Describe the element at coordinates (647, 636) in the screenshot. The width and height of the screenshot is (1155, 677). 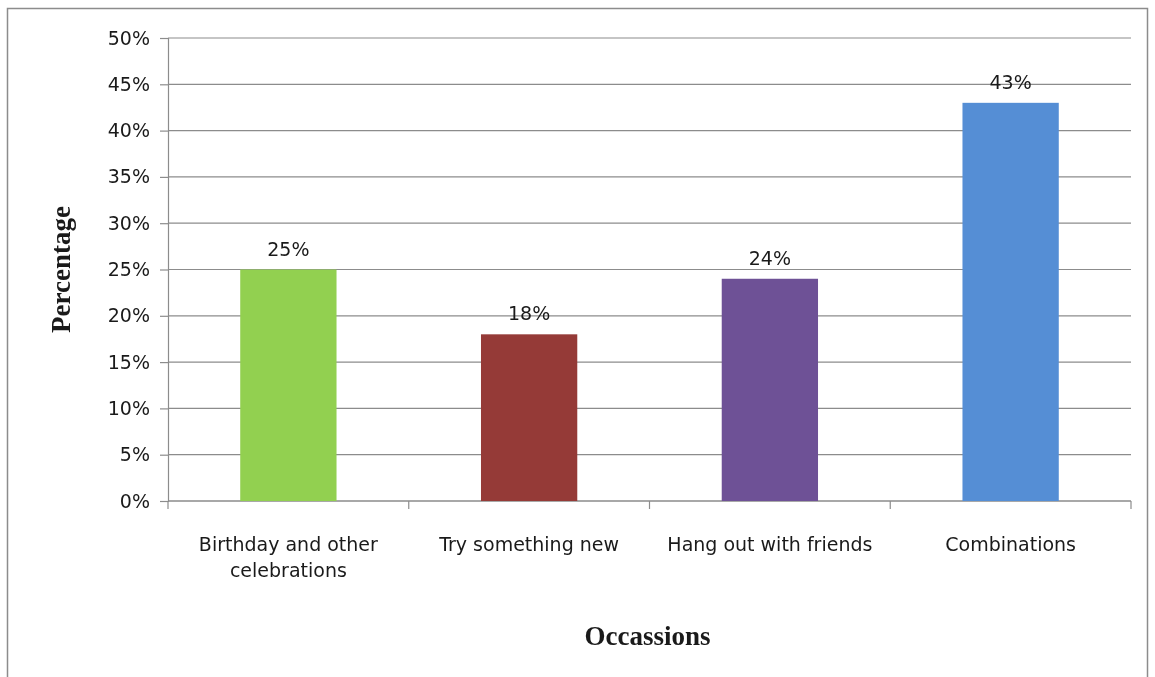
I see `x-axis-title: Occassions` at that location.